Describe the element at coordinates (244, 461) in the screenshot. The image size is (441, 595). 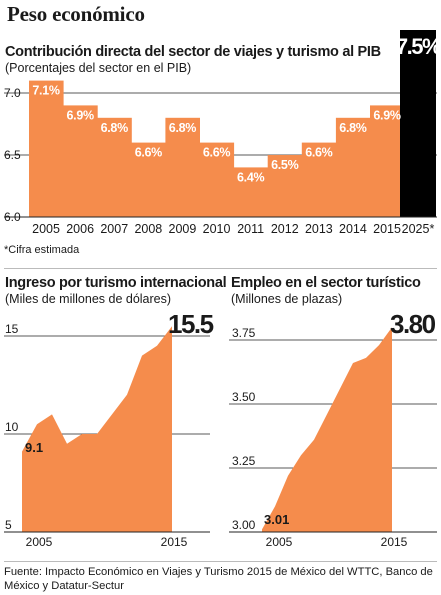
I see `area-ytick-label: 3.25` at that location.